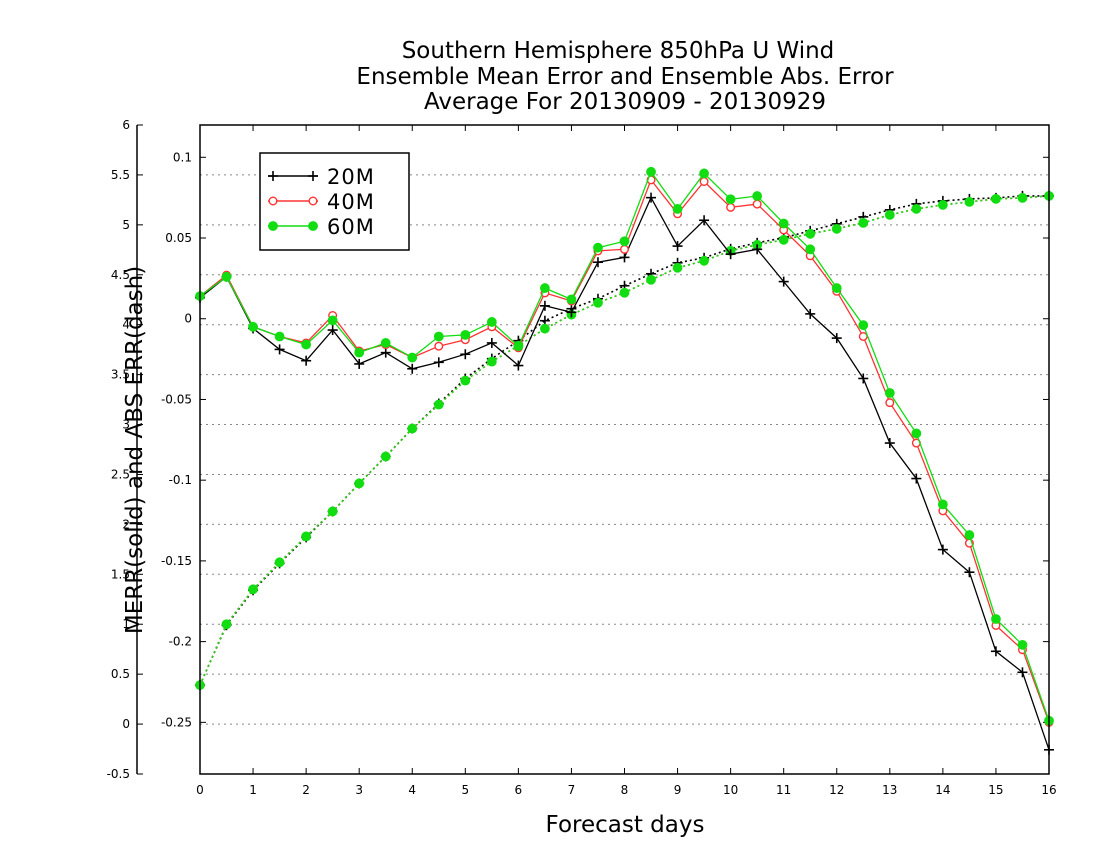 The image size is (1100, 850). Describe the element at coordinates (572, 790) in the screenshot. I see `x-axis-tick-label: 7` at that location.